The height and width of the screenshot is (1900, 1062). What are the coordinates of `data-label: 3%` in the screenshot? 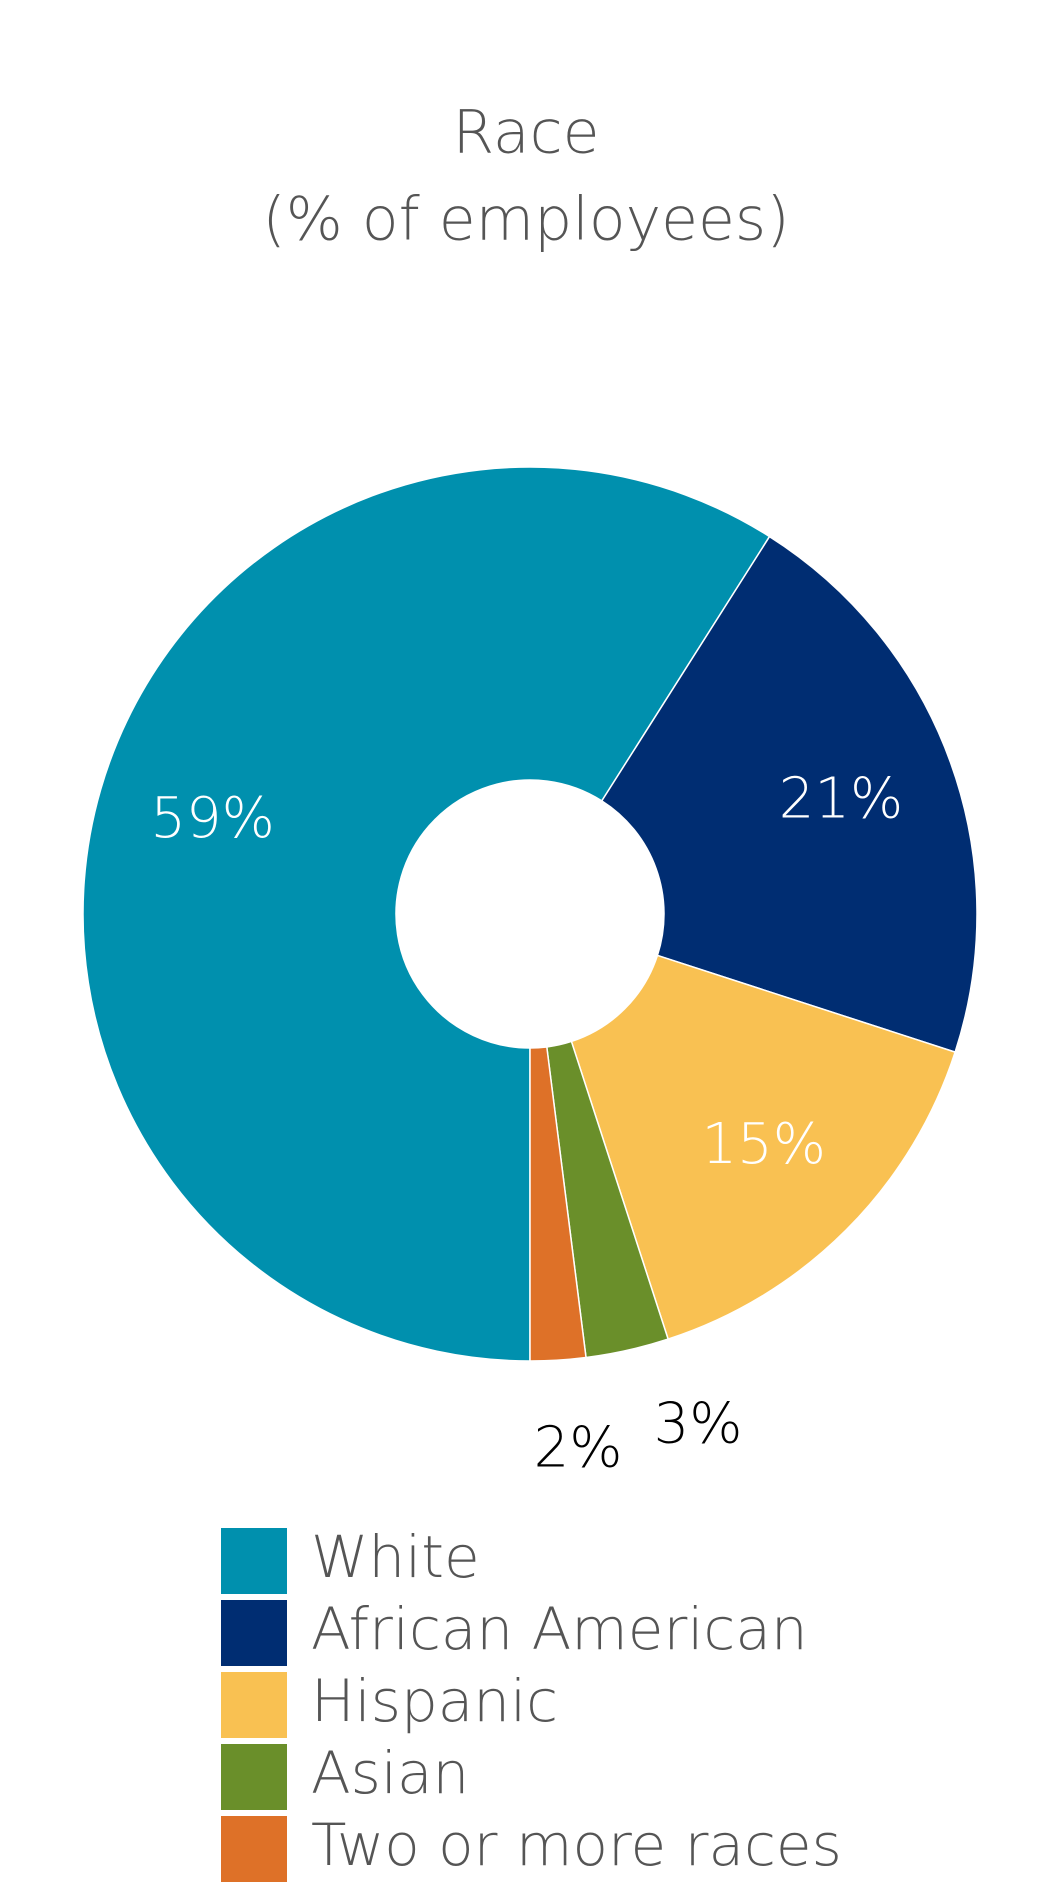 It's located at (698, 1423).